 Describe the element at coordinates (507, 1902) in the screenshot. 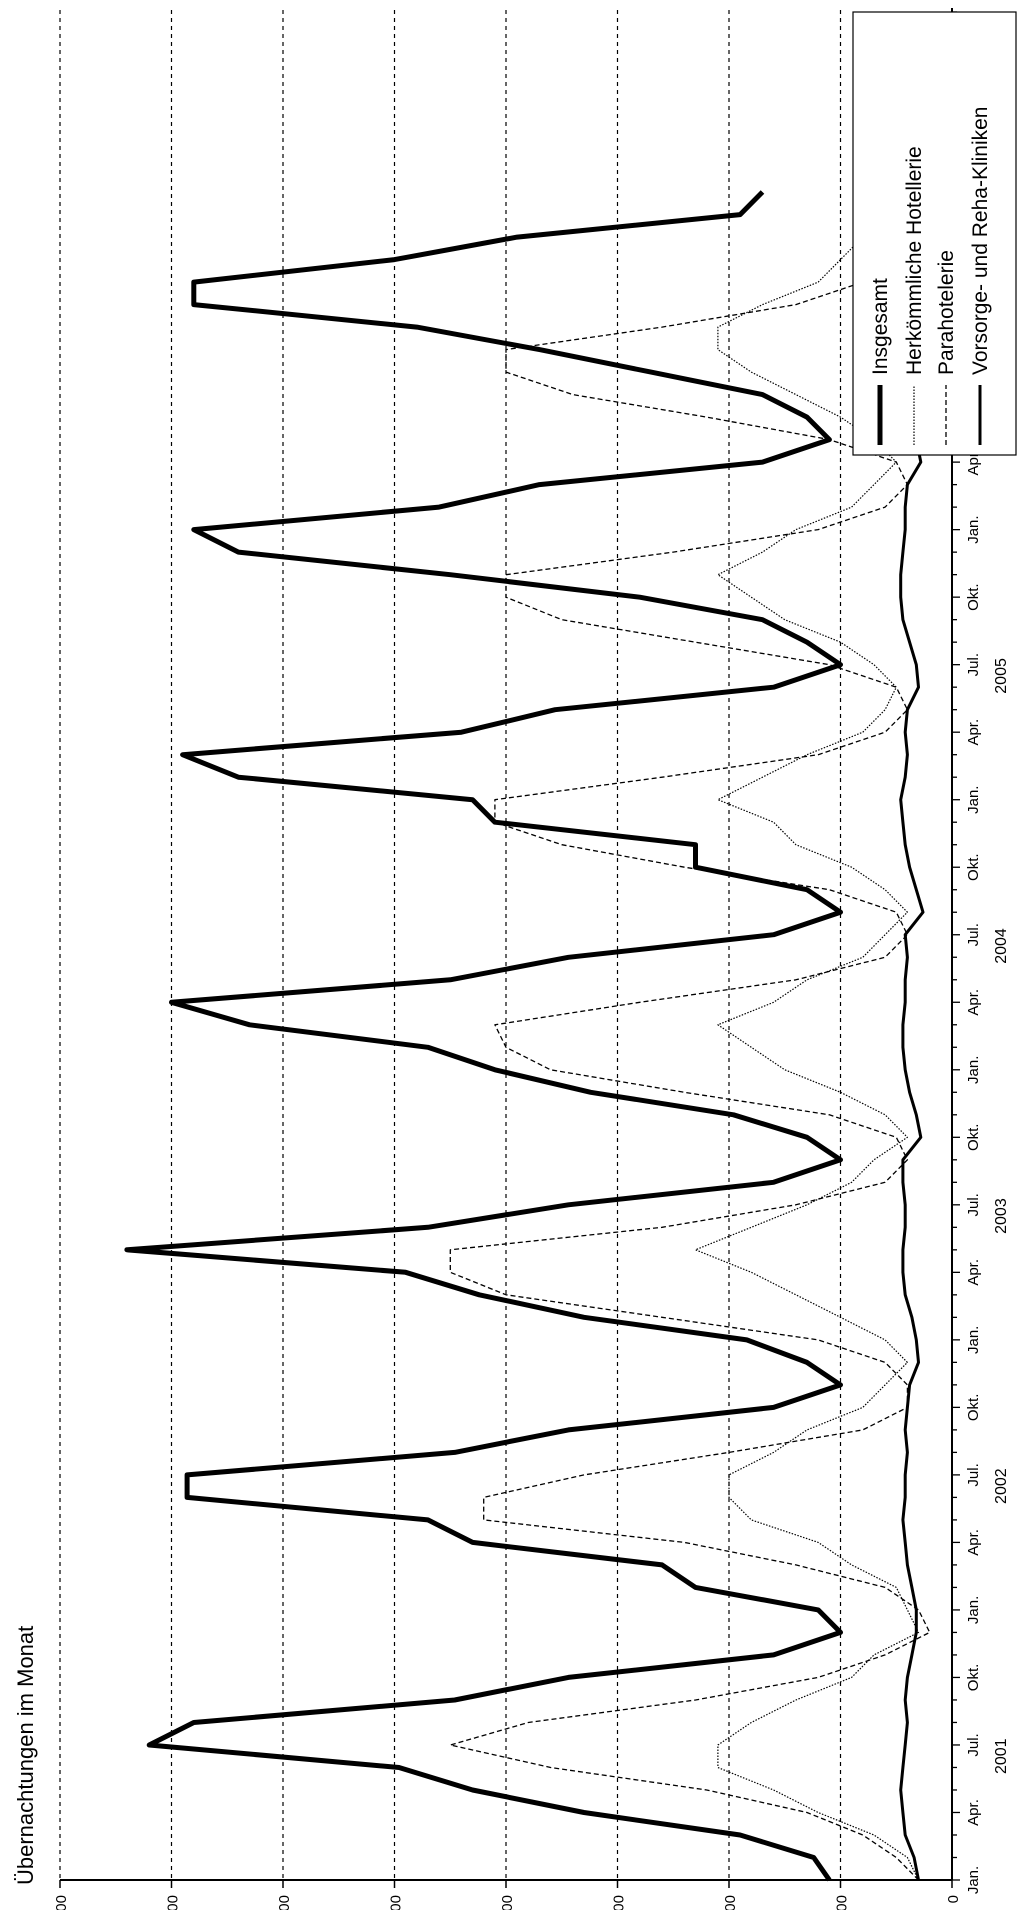

I see `value-tick-label: 2 000 000` at that location.